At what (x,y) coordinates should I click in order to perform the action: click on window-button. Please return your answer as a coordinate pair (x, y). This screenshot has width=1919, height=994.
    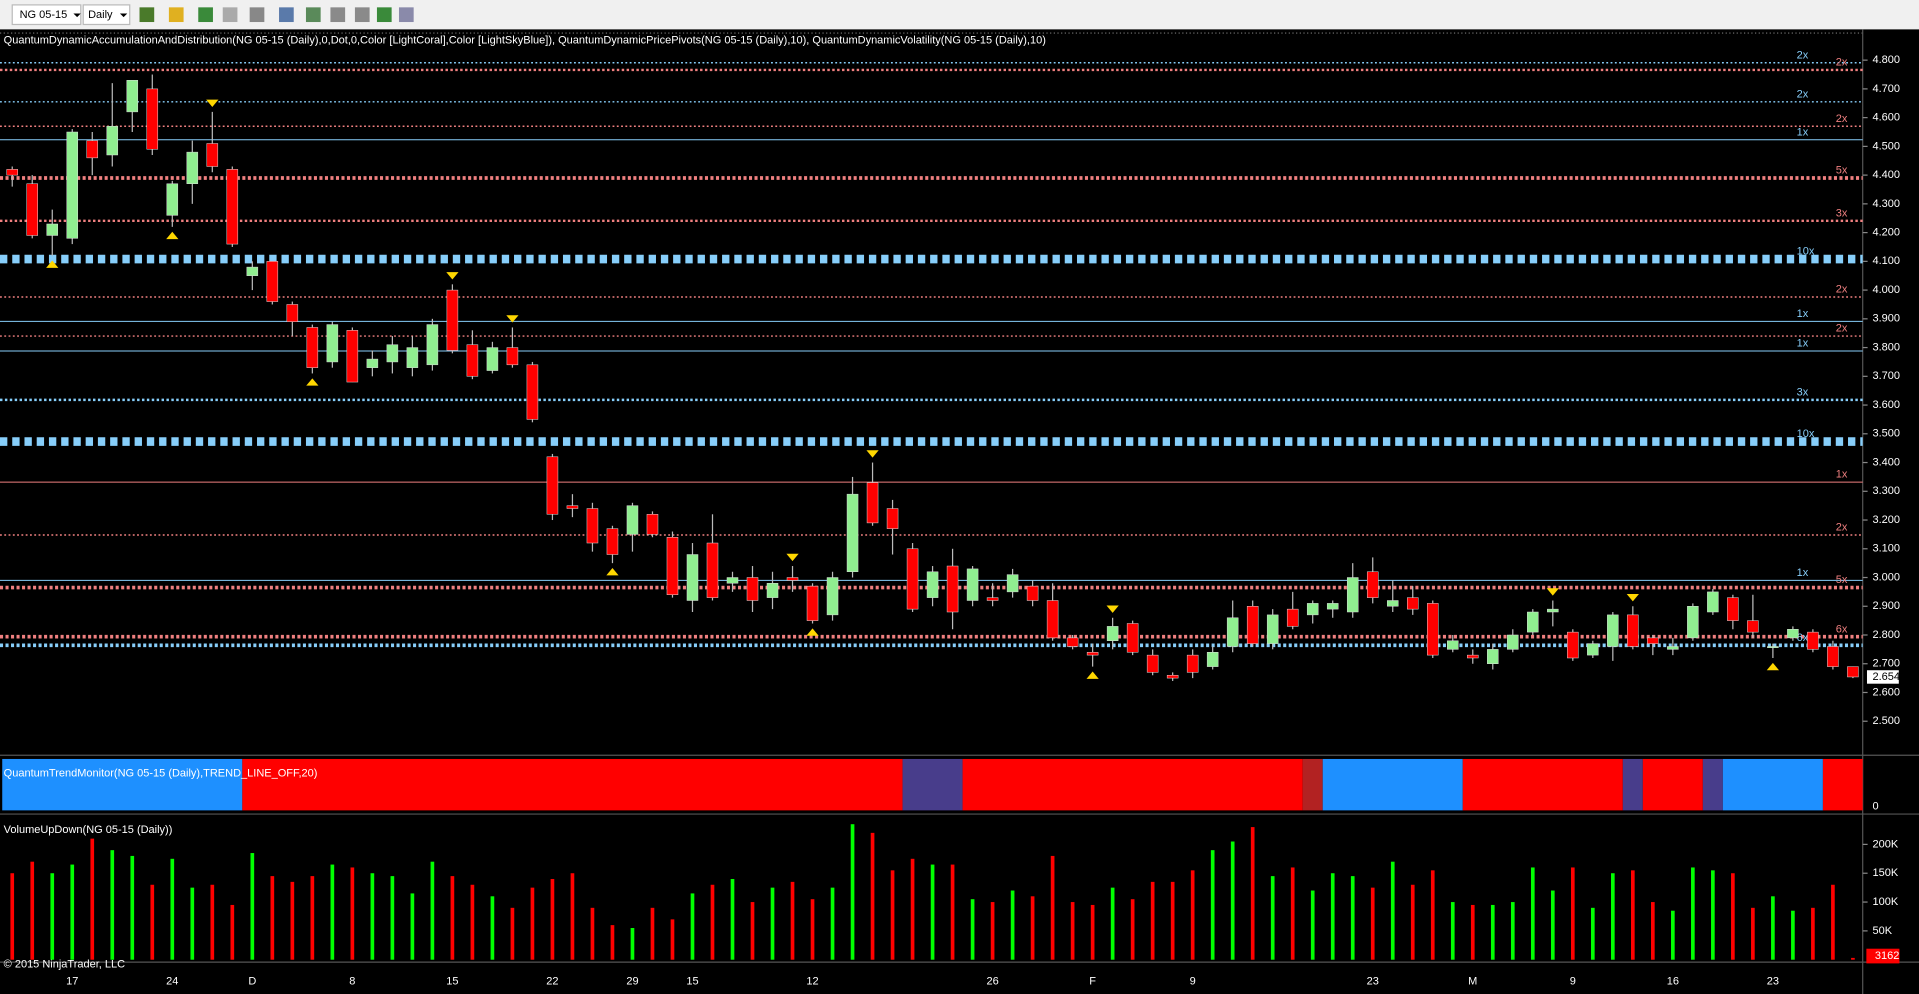
    Looking at the image, I should click on (406, 15).